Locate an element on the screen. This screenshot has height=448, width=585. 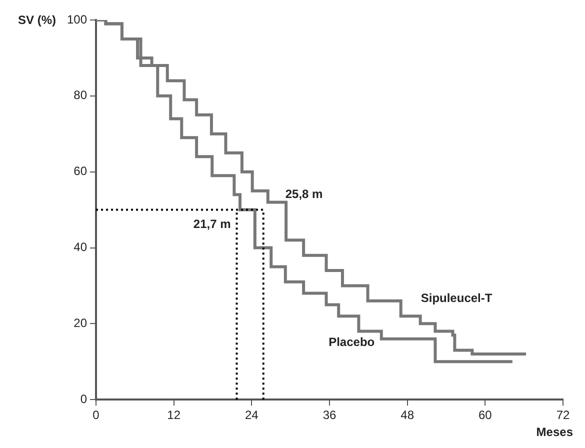
x-tick-label: 0 is located at coordinates (96, 415).